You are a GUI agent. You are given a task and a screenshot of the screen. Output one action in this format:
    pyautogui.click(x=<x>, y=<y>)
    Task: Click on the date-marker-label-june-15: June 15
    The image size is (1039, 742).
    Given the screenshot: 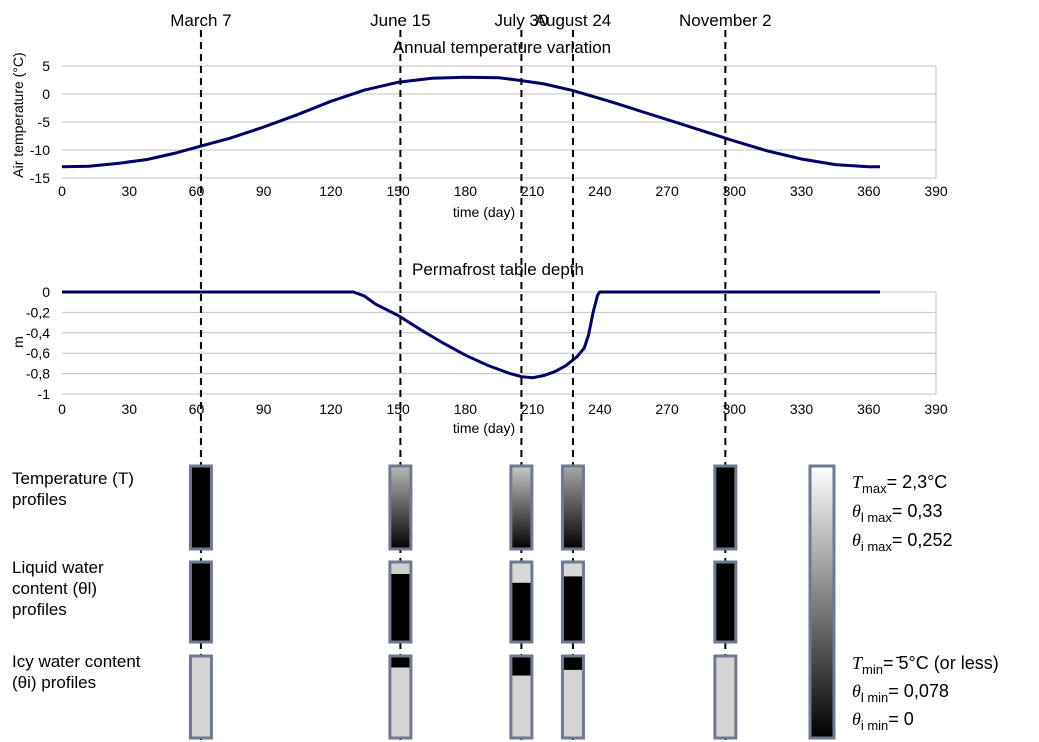 What is the action you would take?
    pyautogui.click(x=400, y=20)
    